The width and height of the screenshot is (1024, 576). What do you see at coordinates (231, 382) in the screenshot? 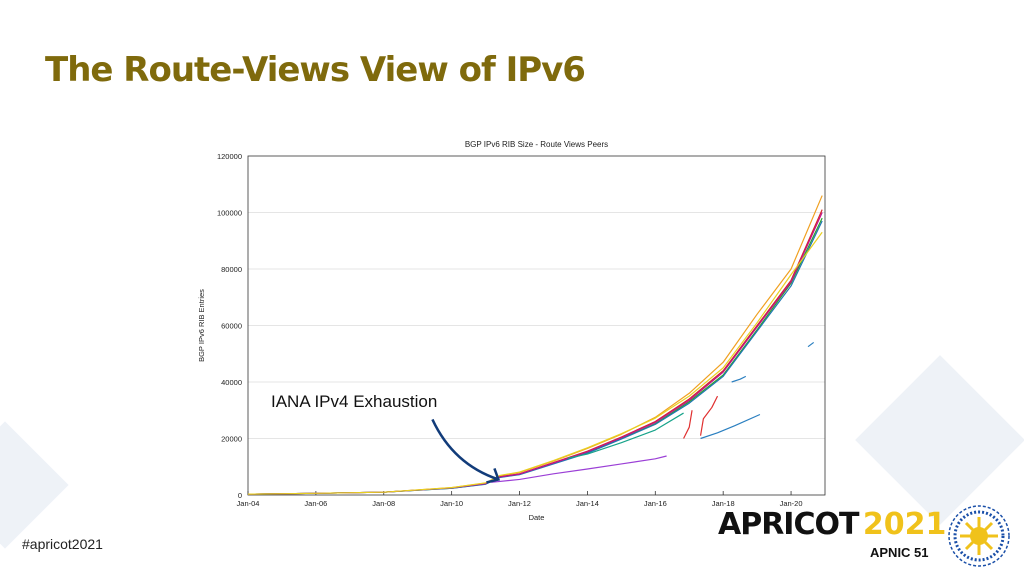
I see `y-tick-label: 40000` at bounding box center [231, 382].